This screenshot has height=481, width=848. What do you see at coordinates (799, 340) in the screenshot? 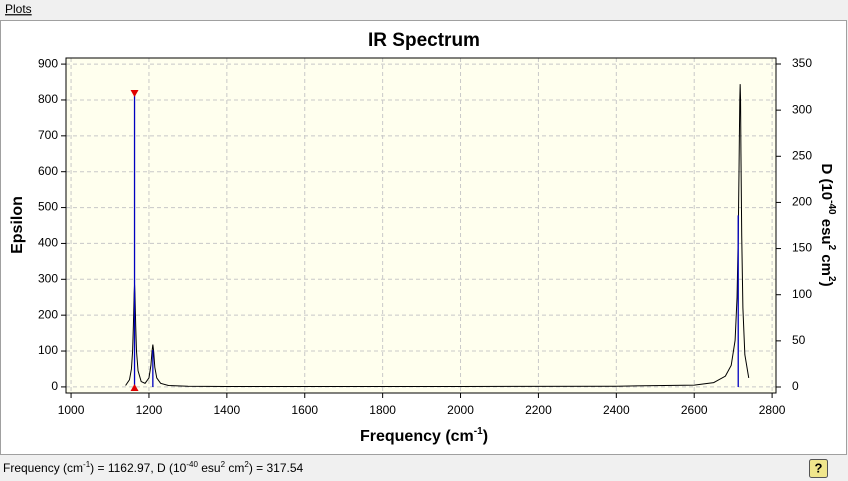
I see `y2-tick-label: 50` at bounding box center [799, 340].